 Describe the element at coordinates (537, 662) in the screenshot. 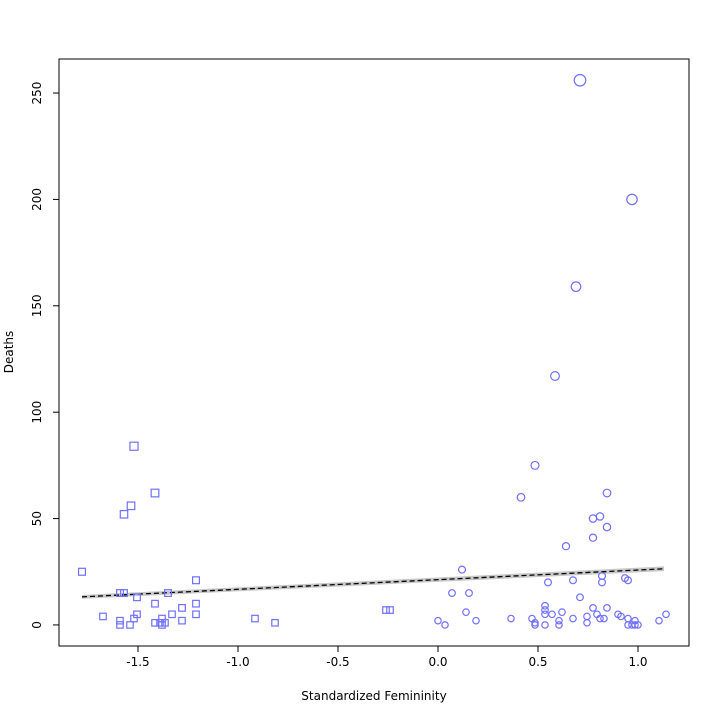

I see `x-tick-label: 0.5` at that location.